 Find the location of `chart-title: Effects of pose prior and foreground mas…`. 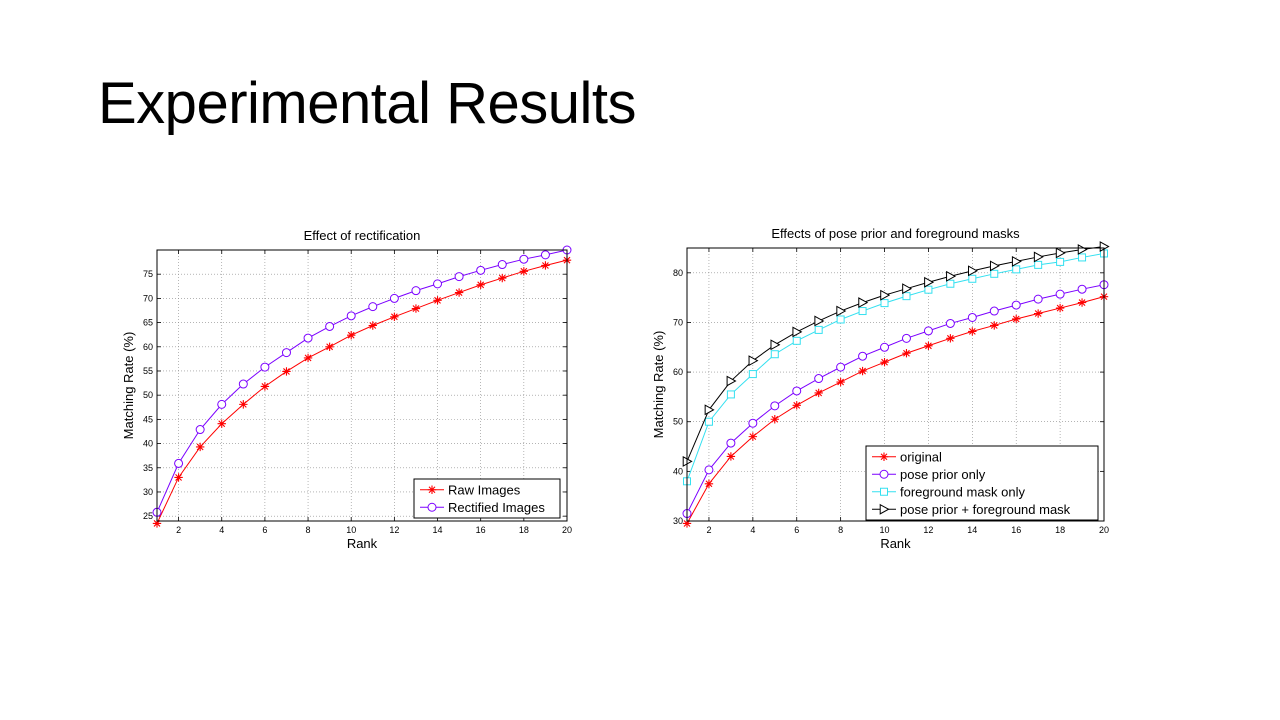

chart-title: Effects of pose prior and foreground mas… is located at coordinates (895, 233).